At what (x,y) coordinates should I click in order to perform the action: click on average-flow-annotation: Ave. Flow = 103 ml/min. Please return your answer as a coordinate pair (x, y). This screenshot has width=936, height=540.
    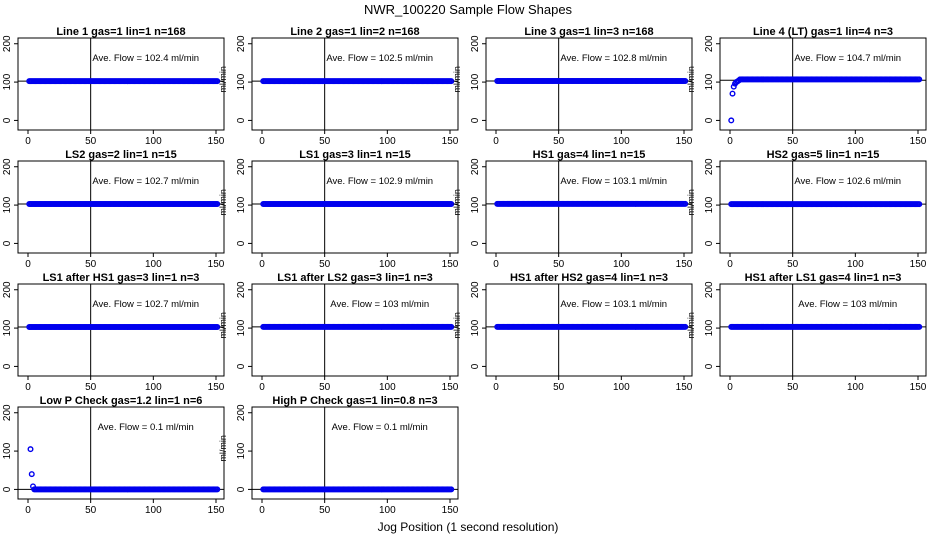
    Looking at the image, I should click on (379, 304).